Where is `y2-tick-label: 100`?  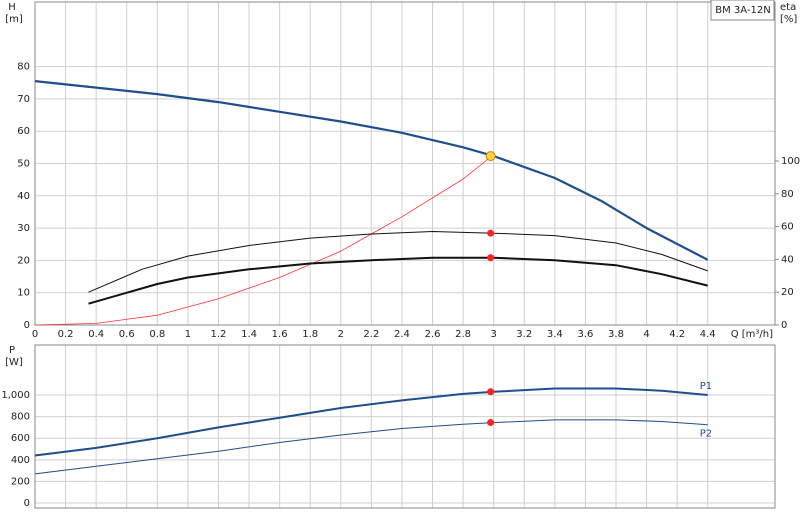 y2-tick-label: 100 is located at coordinates (790, 161).